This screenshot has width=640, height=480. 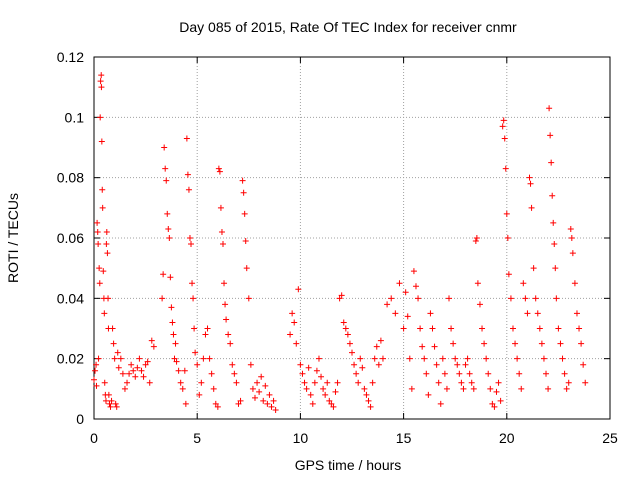 What do you see at coordinates (507, 438) in the screenshot?
I see `x-tick-label: 20` at bounding box center [507, 438].